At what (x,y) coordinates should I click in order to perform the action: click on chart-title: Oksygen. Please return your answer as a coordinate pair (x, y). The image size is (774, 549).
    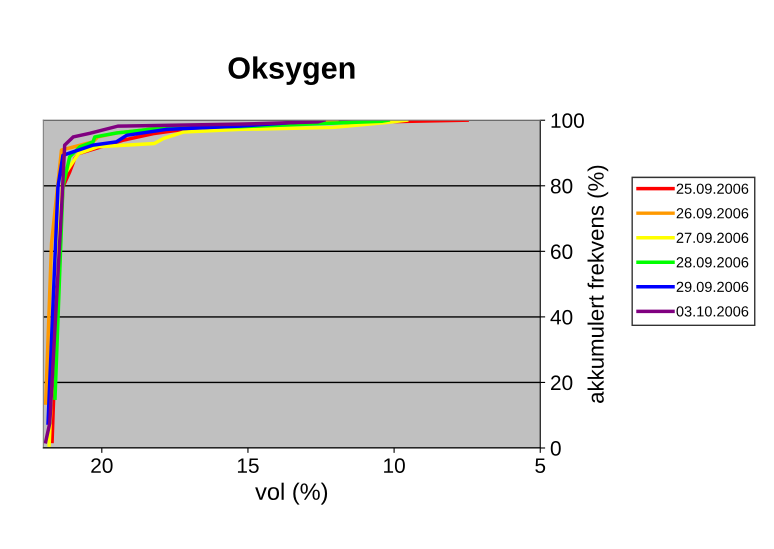
    Looking at the image, I should click on (291, 71).